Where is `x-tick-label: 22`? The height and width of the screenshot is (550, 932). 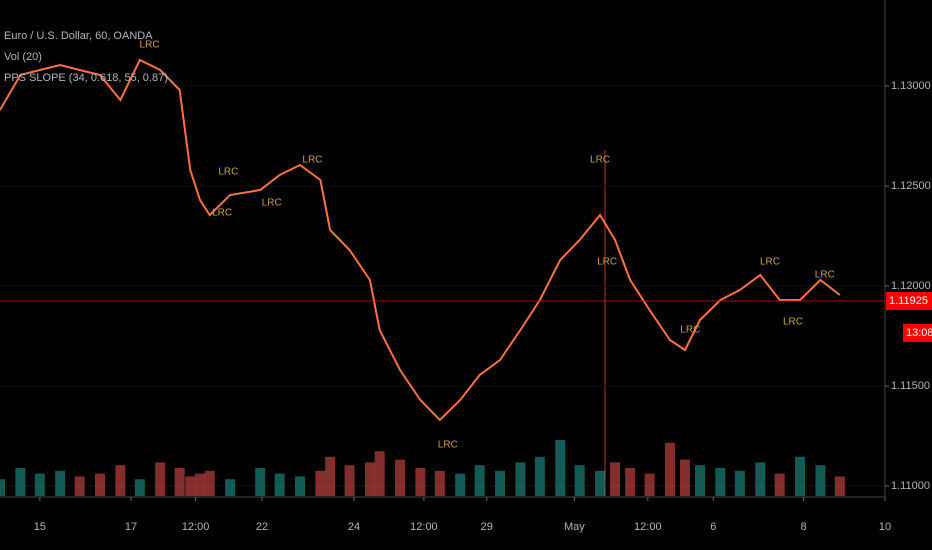
x-tick-label: 22 is located at coordinates (262, 527).